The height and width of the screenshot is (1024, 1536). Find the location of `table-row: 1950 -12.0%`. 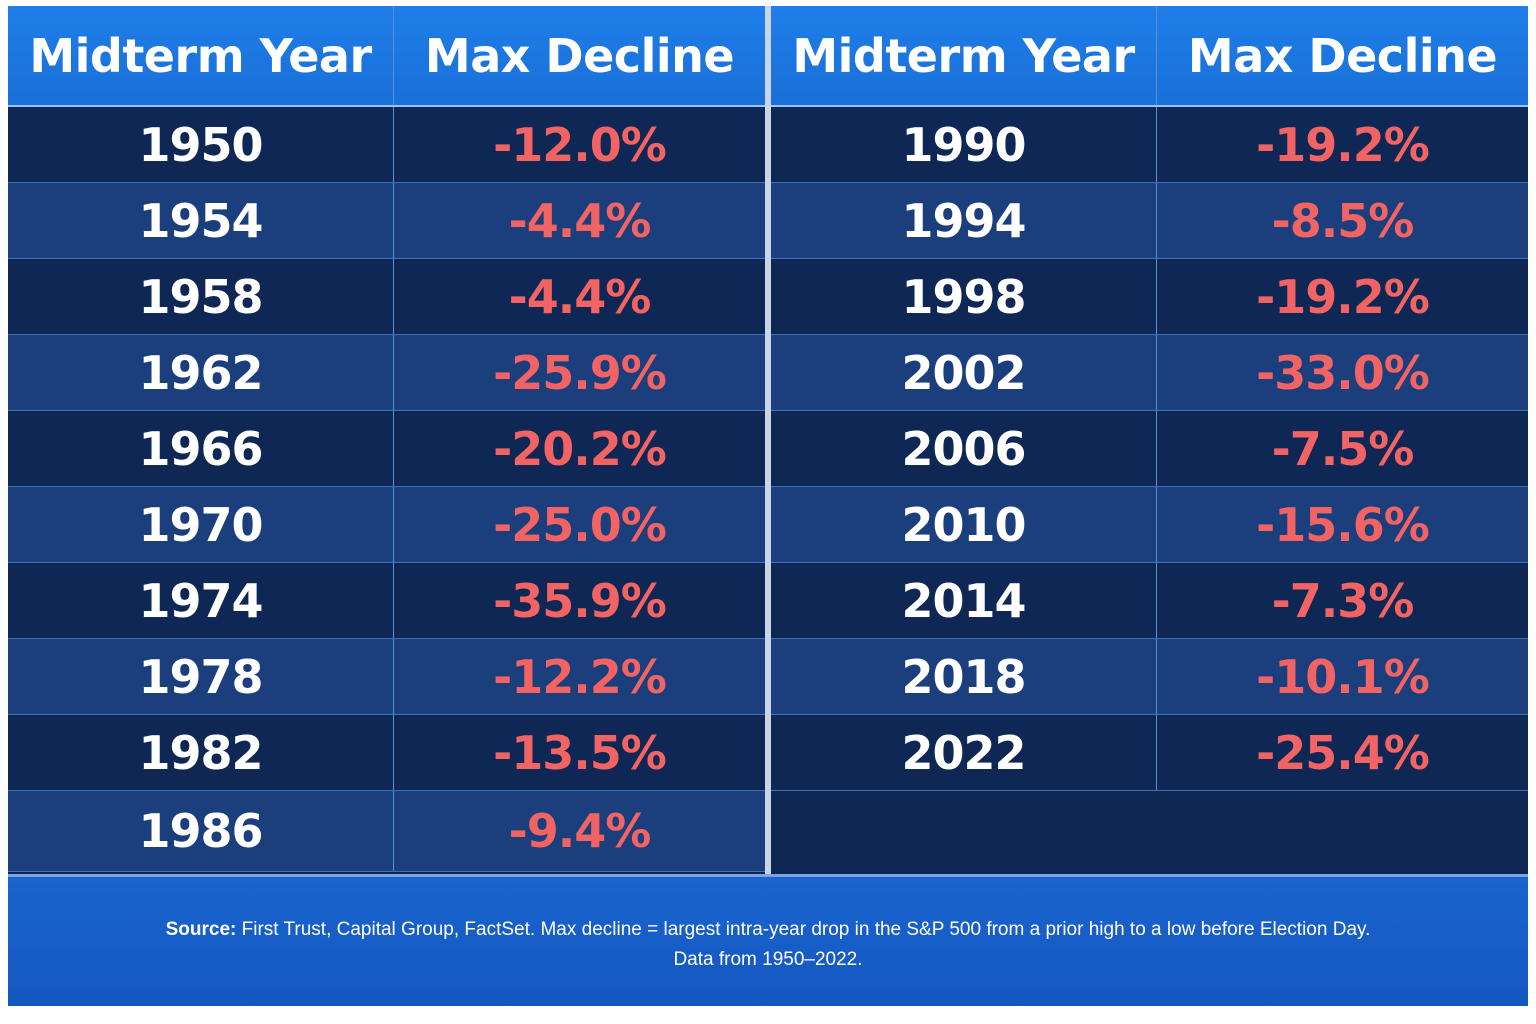

table-row: 1950 -12.0% is located at coordinates (386, 145).